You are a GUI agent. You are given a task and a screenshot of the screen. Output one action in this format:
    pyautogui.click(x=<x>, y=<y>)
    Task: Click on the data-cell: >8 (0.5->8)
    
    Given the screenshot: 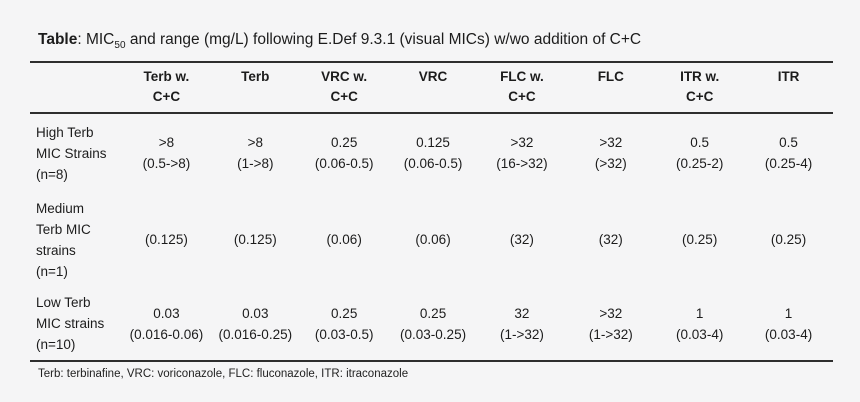 What is the action you would take?
    pyautogui.click(x=166, y=153)
    